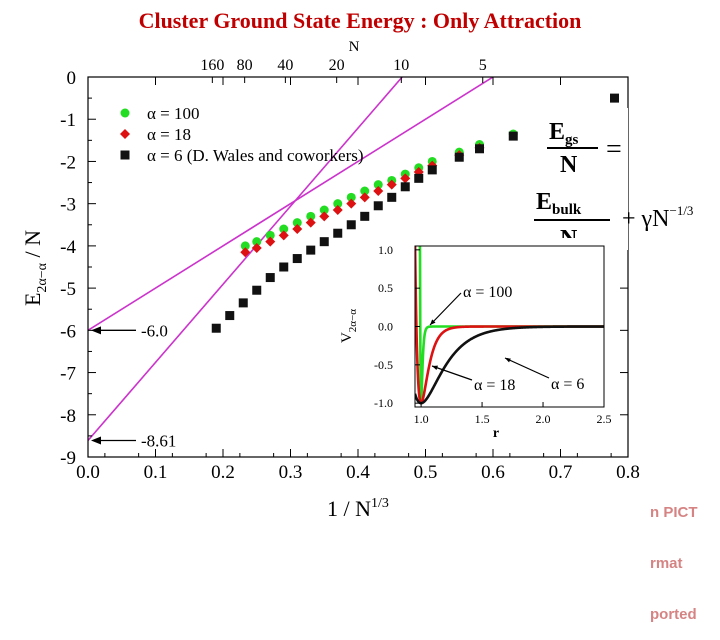  I want to click on formula-ebulk-sub: bulk, so click(567, 210).